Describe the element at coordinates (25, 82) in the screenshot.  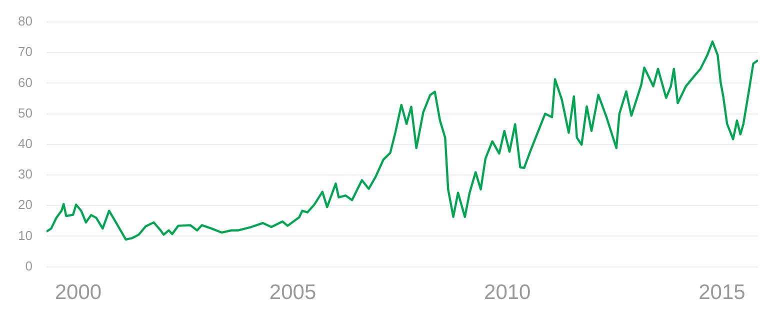
I see `y-tick-label: 60` at that location.